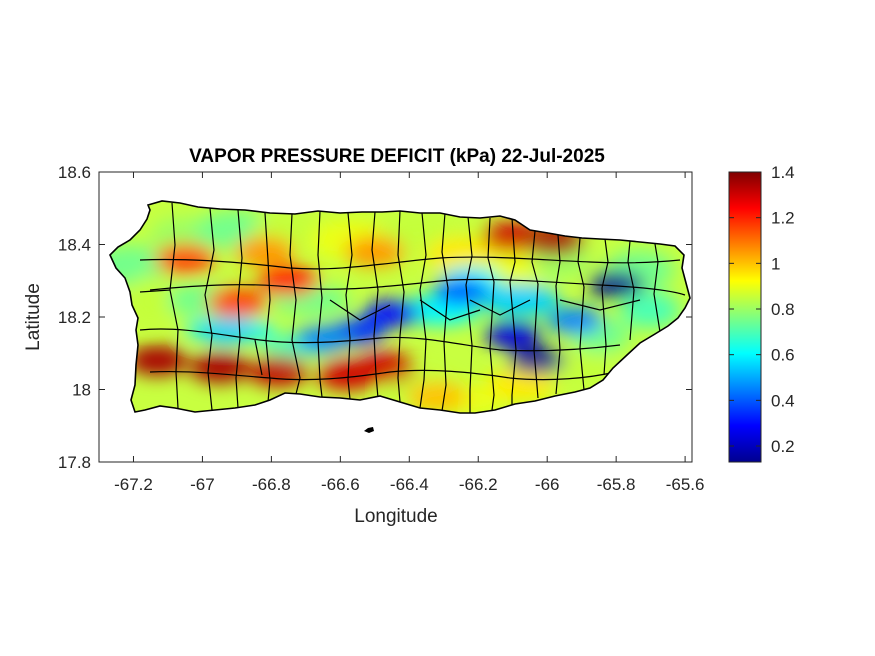 The height and width of the screenshot is (656, 875). I want to click on x-tick-label: -66, so click(547, 484).